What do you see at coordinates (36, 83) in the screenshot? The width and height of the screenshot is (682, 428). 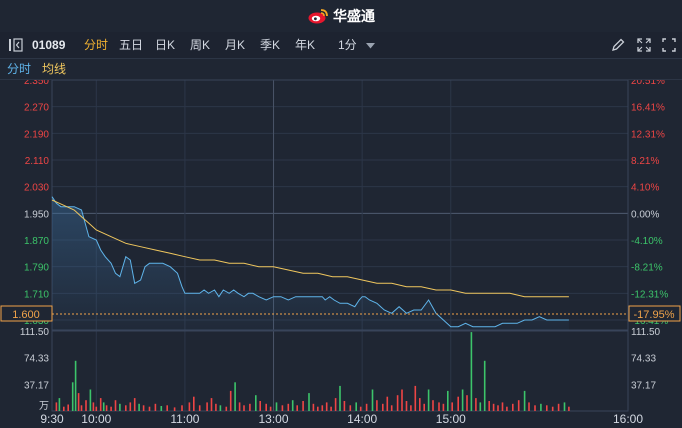 I see `price-tick-label: 2.350` at bounding box center [36, 83].